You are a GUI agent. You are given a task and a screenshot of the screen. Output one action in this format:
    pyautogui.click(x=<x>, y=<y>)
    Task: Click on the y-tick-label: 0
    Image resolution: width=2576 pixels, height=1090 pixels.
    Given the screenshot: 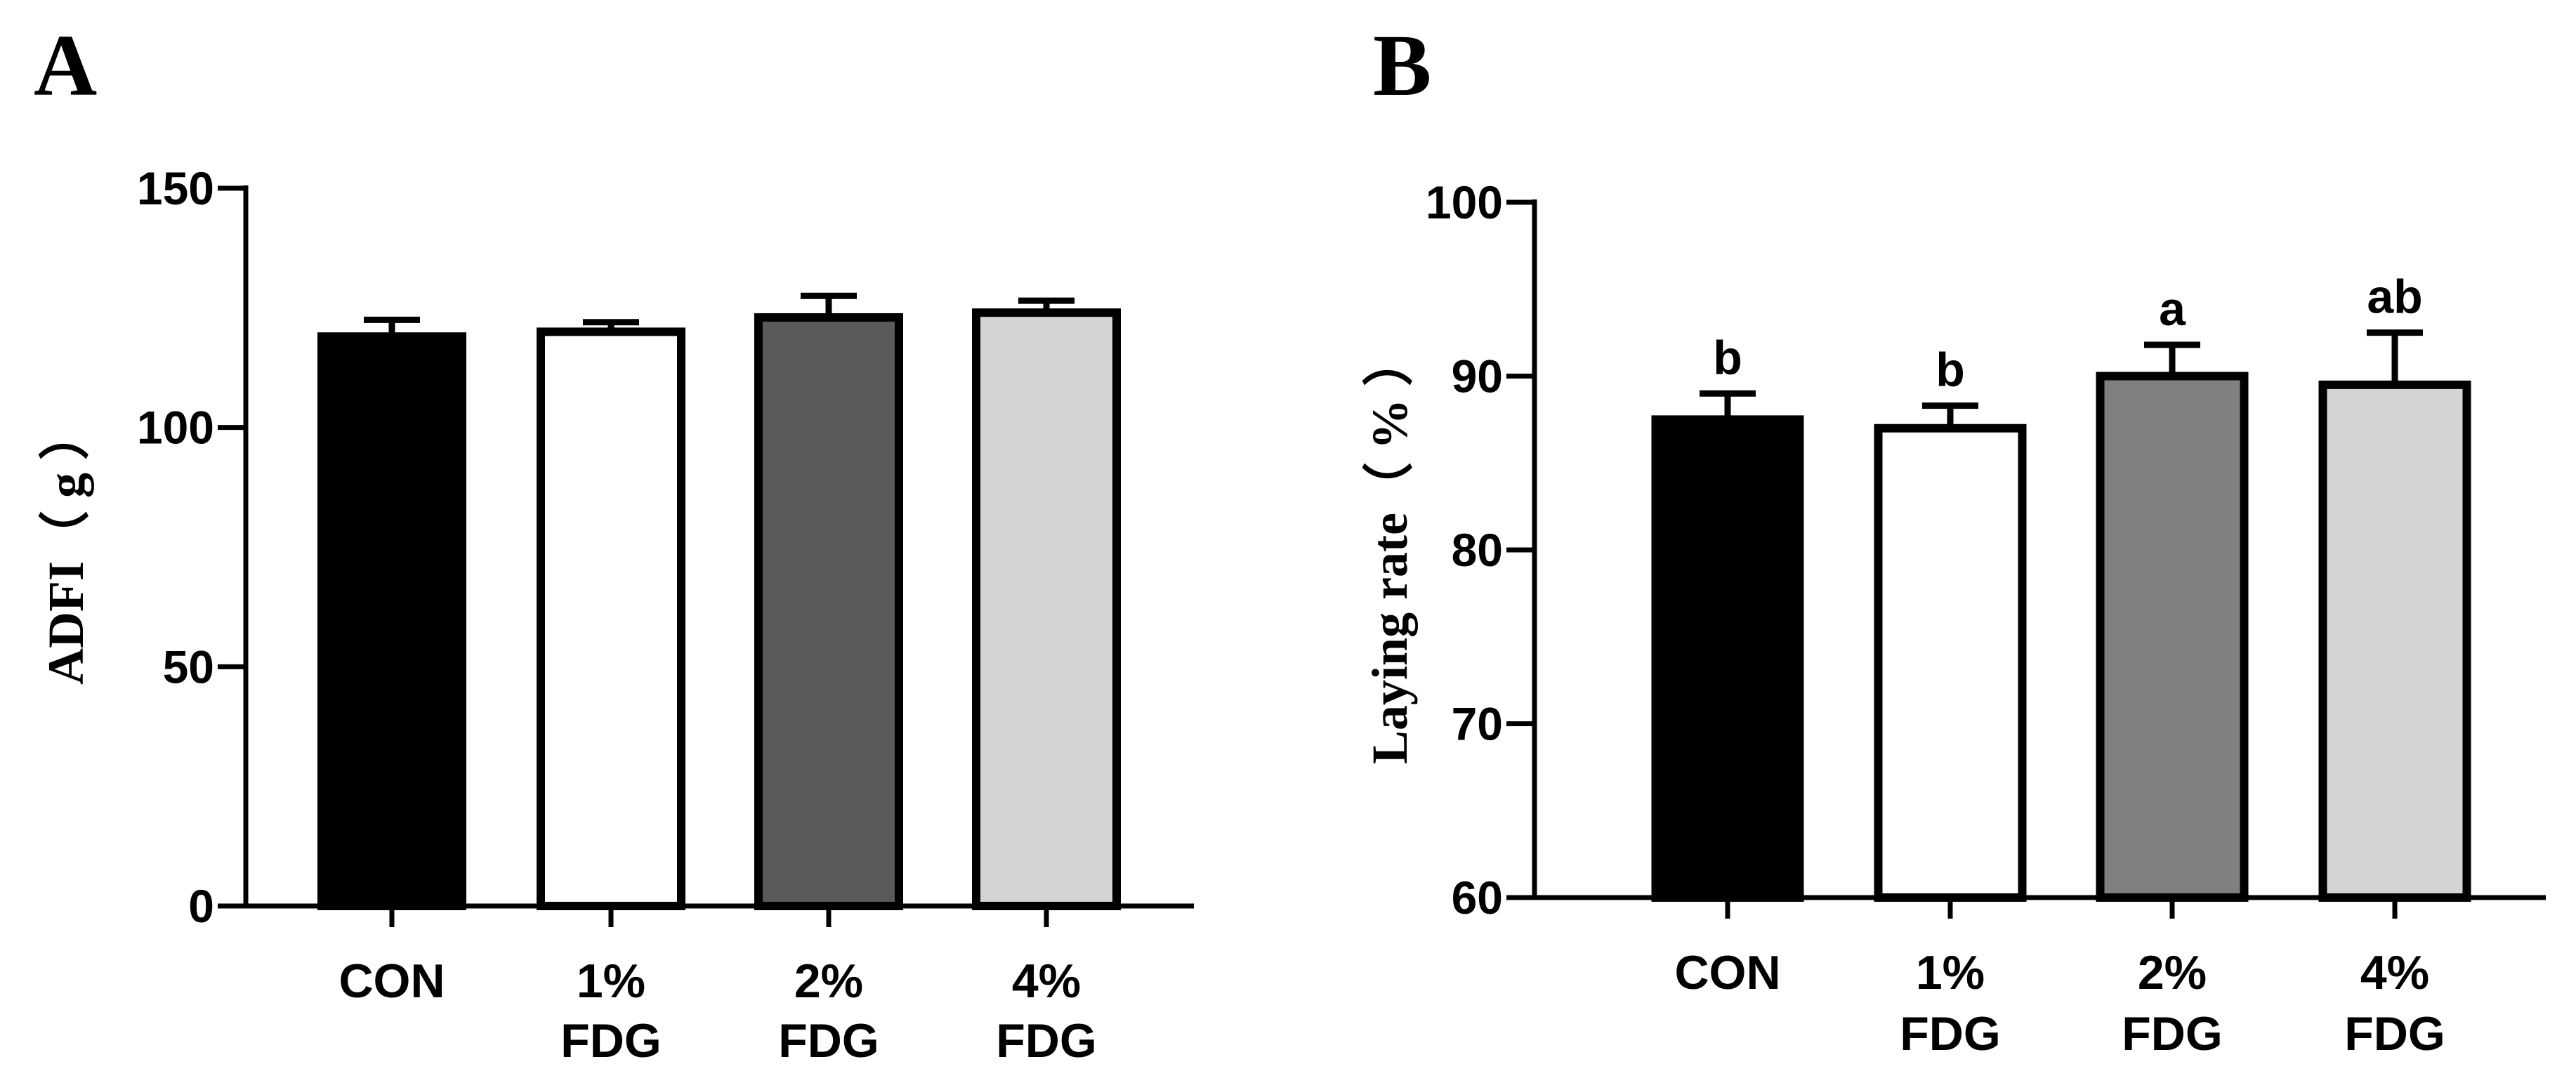 What is the action you would take?
    pyautogui.click(x=201, y=906)
    